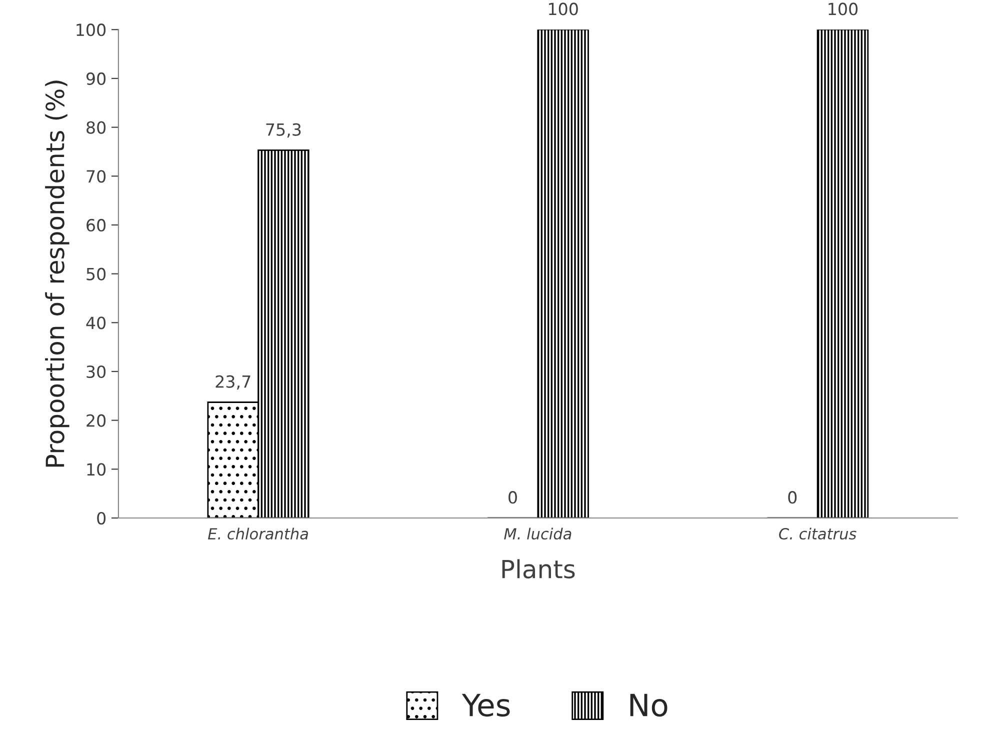 This screenshot has width=987, height=740. What do you see at coordinates (486, 705) in the screenshot?
I see `legend-label: Yes` at bounding box center [486, 705].